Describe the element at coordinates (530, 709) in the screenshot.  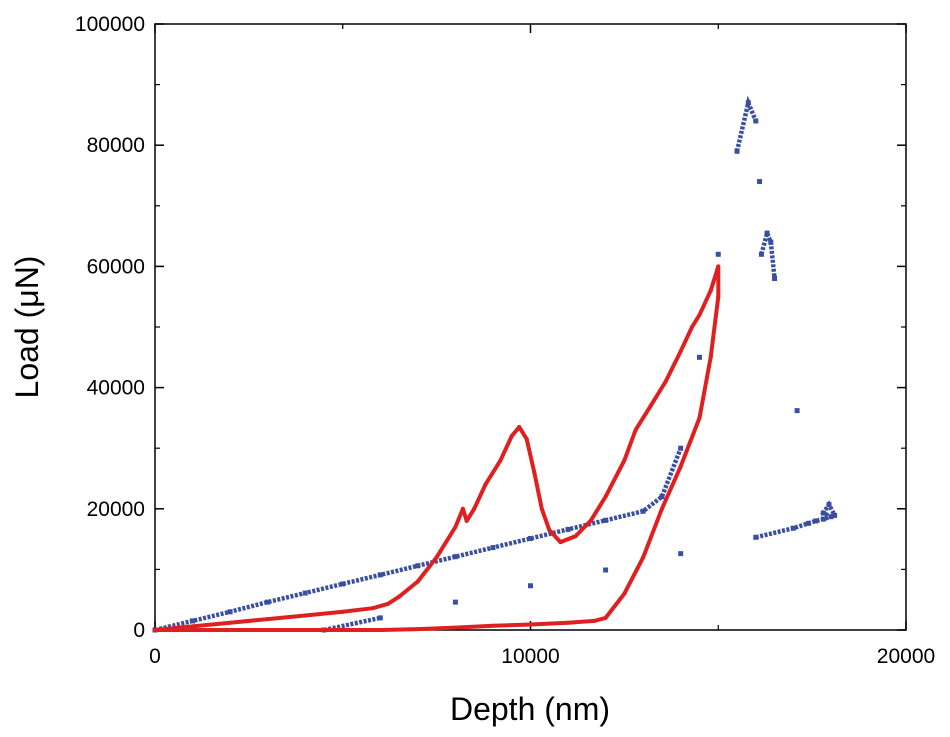
I see `x-axis-title: Depth (nm)` at that location.